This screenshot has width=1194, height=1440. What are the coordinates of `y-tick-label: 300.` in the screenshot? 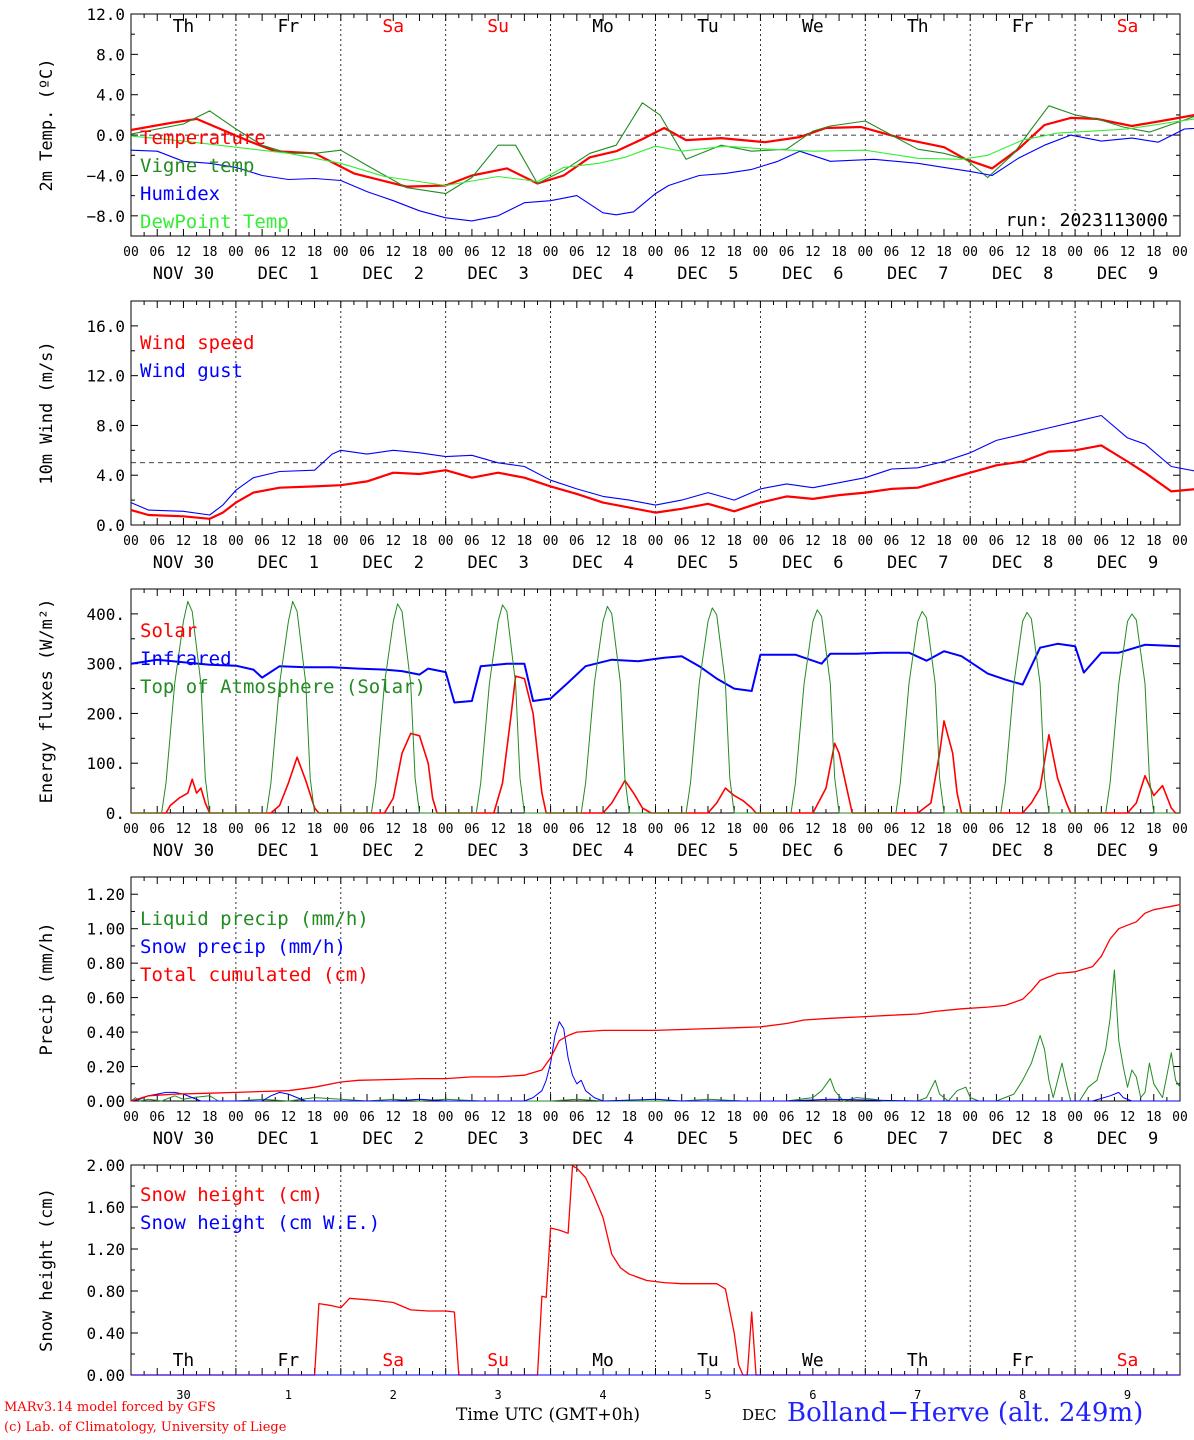 It's located at (105, 664).